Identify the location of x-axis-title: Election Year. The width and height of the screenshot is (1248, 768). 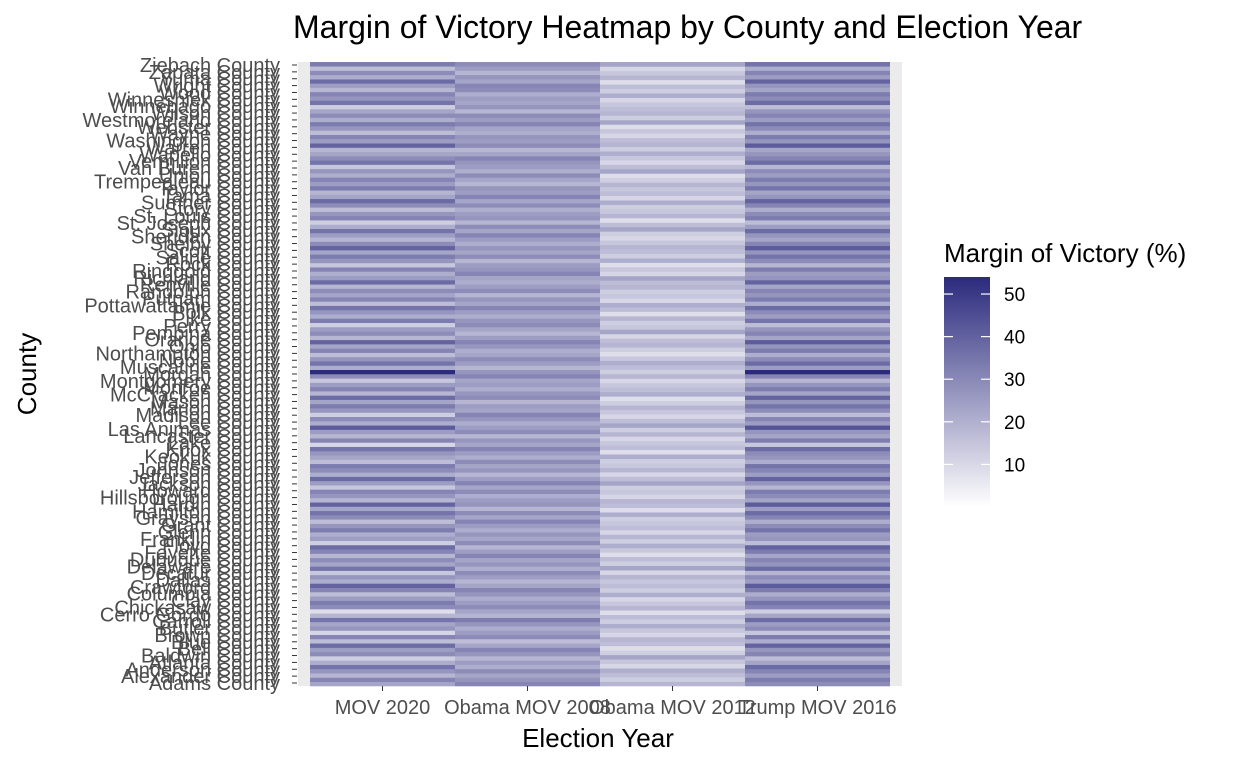
(598, 738).